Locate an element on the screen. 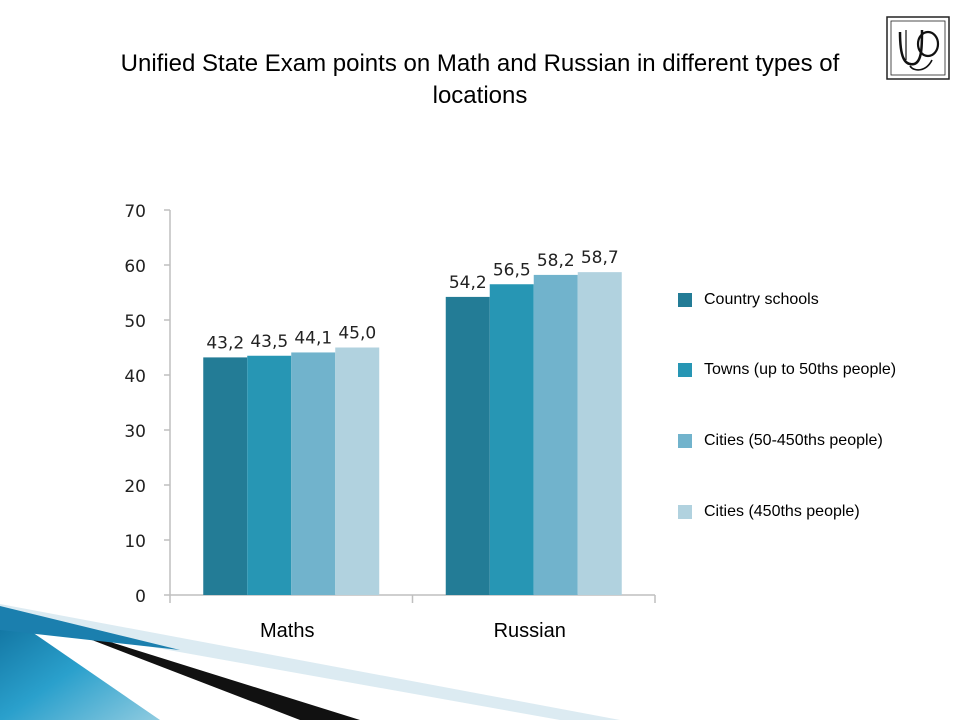 The image size is (960, 720). x-category-label: Maths is located at coordinates (287, 631).